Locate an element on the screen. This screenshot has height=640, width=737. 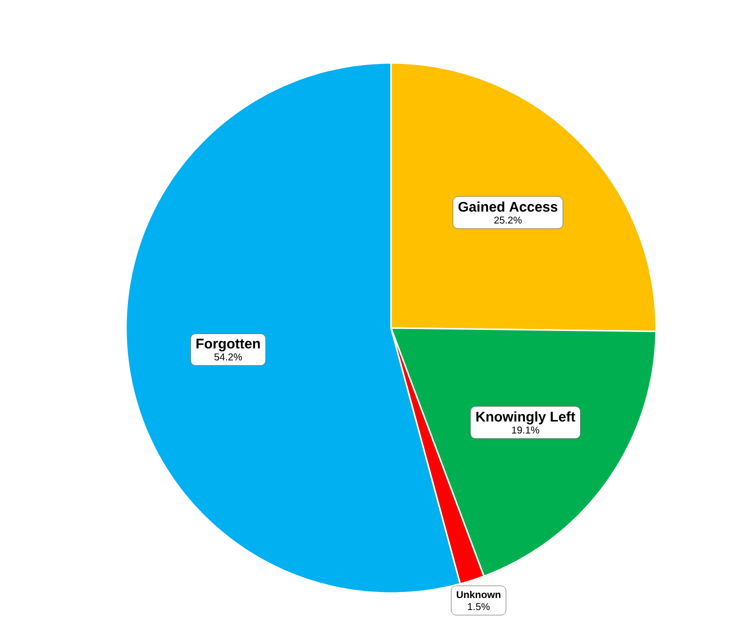
slice-label: Knowingly Left is located at coordinates (526, 417).